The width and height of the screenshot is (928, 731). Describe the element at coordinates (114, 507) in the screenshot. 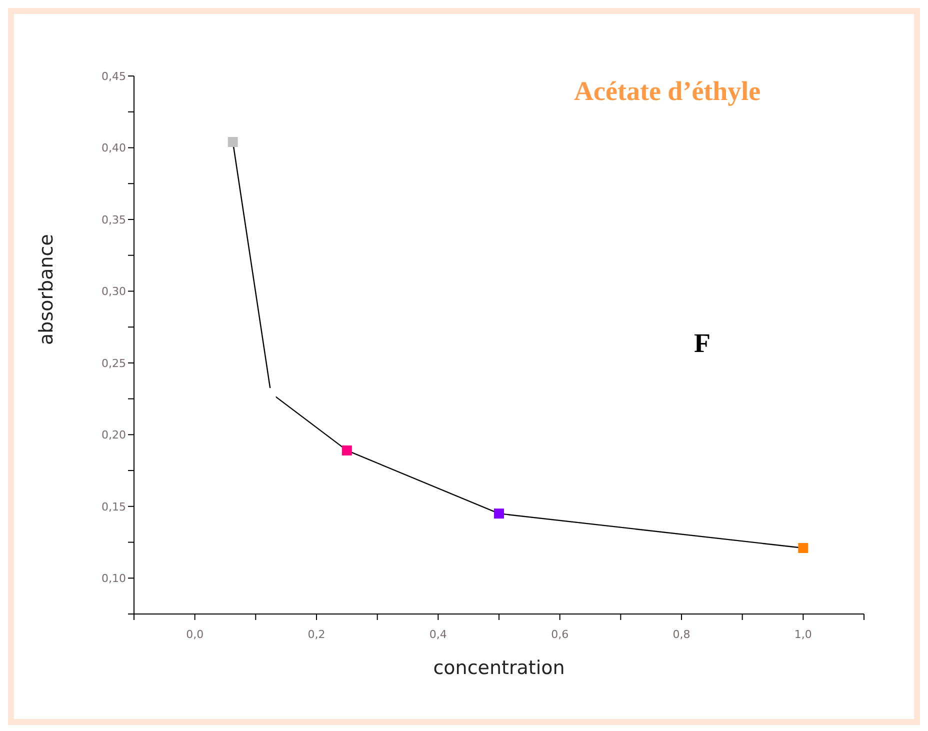

I see `y-tick-label: 0,15` at that location.